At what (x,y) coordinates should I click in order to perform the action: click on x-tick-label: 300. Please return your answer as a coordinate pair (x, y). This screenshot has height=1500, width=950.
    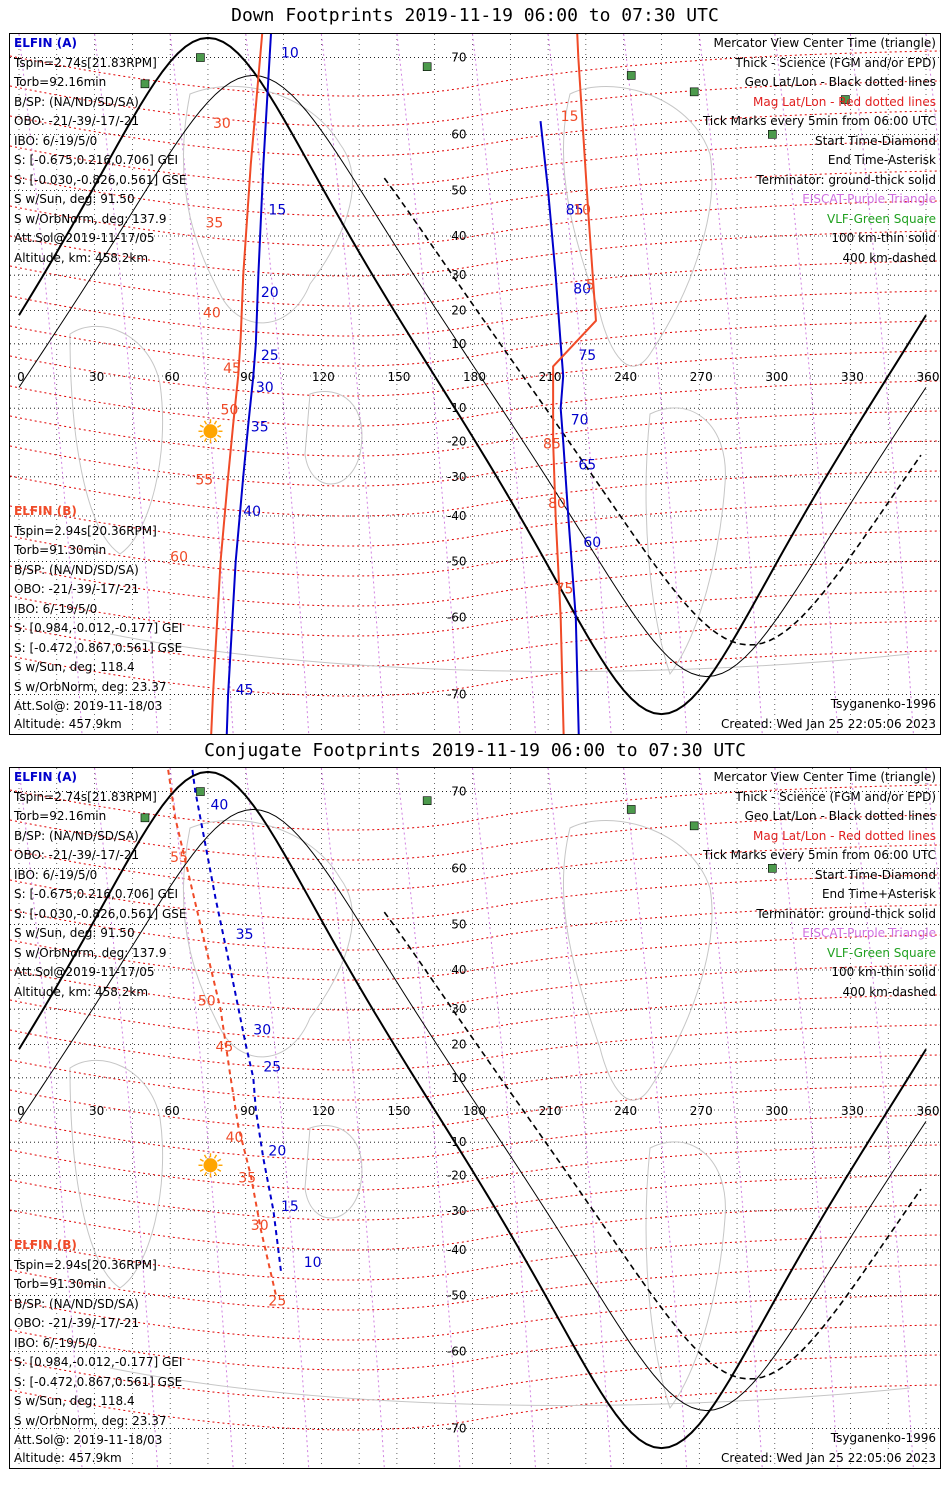
    Looking at the image, I should click on (776, 1111).